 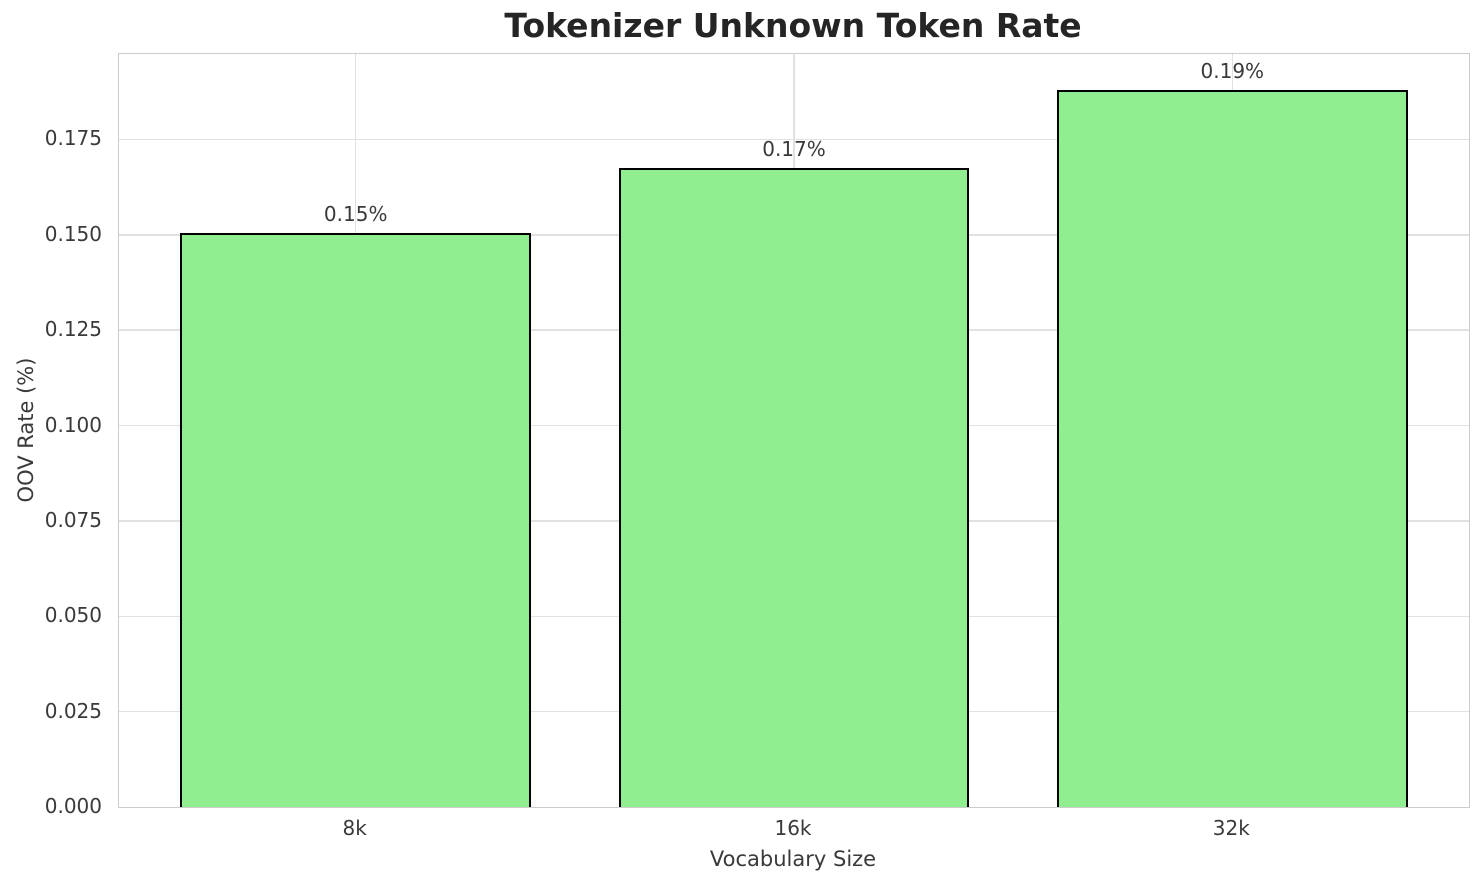 What do you see at coordinates (1232, 70) in the screenshot?
I see `bar-value-label: 0.19%` at bounding box center [1232, 70].